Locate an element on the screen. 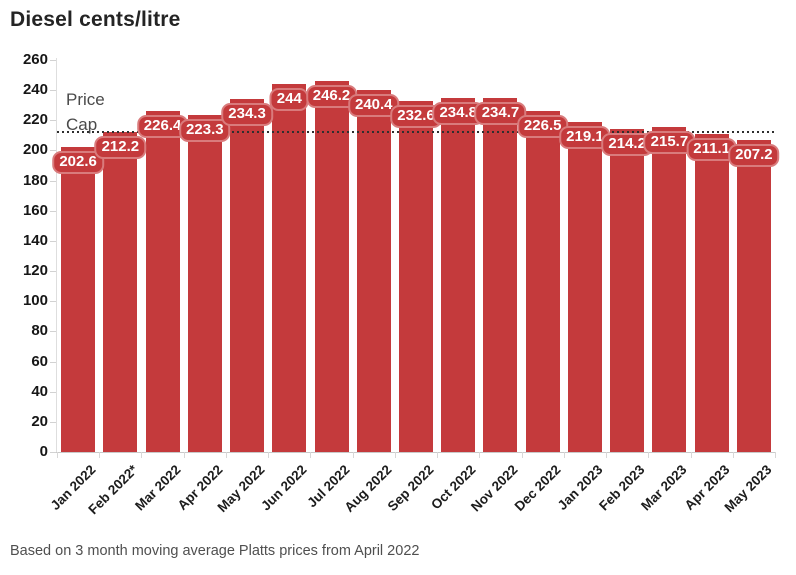 This screenshot has width=796, height=575. bar-may-2022 is located at coordinates (247, 275).